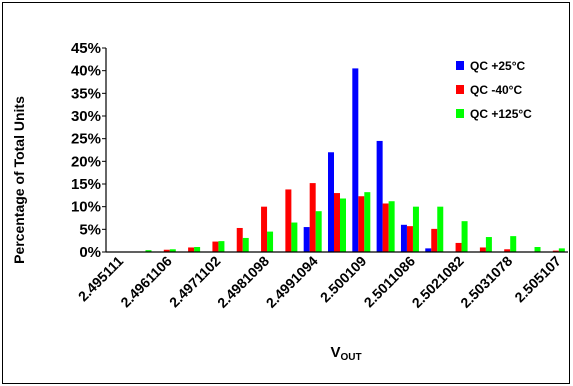 The width and height of the screenshot is (573, 386). I want to click on y-tick-label: 0%, so click(90, 252).